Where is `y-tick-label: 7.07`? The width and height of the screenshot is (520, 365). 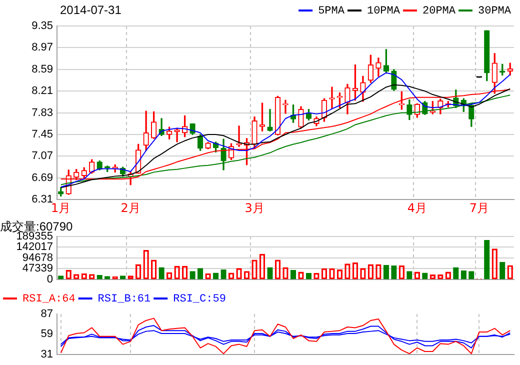 y-tick-label: 7.07 is located at coordinates (42, 156).